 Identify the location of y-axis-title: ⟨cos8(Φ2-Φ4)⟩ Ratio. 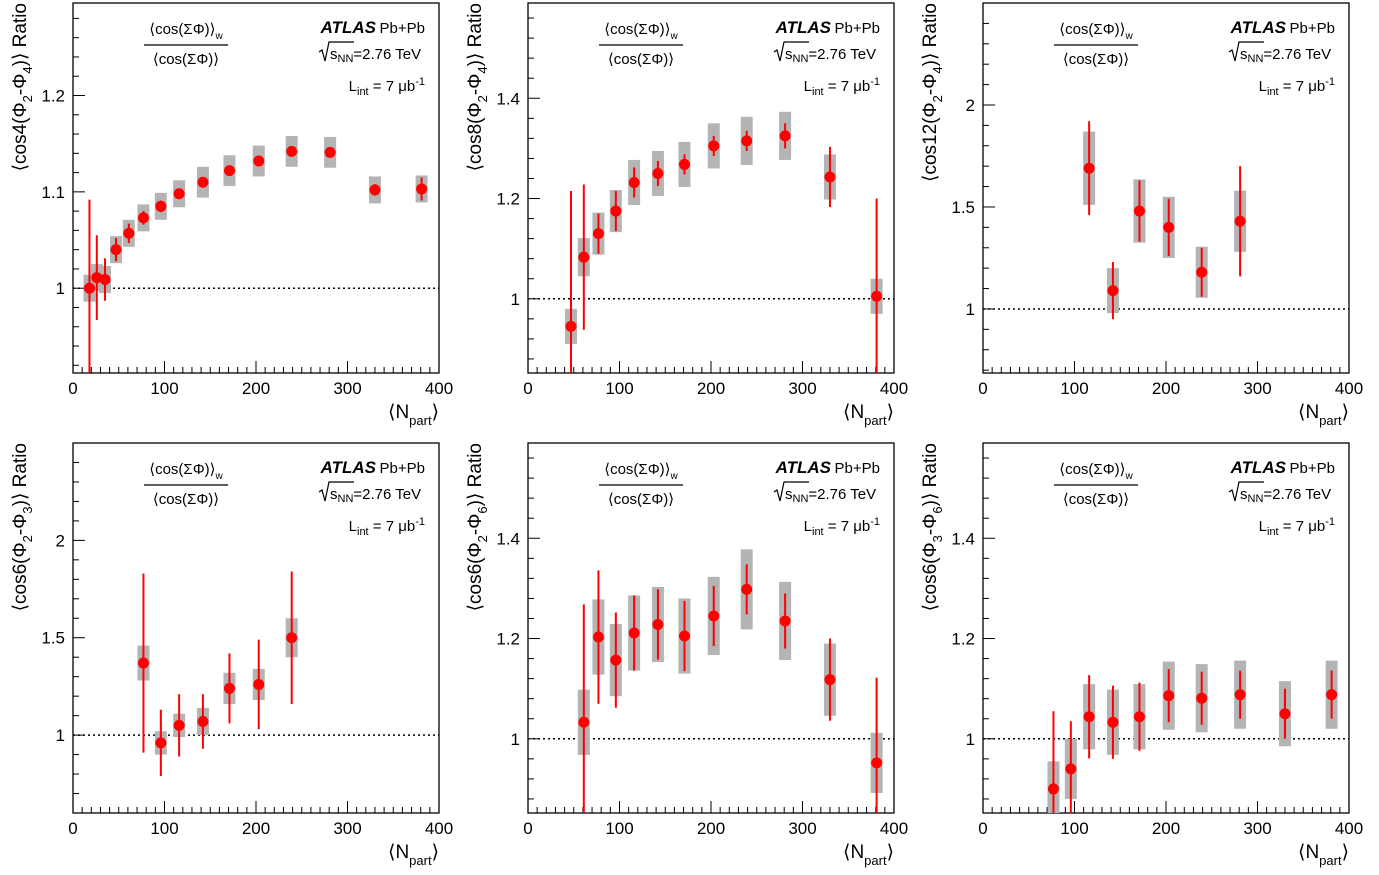
(477, 87).